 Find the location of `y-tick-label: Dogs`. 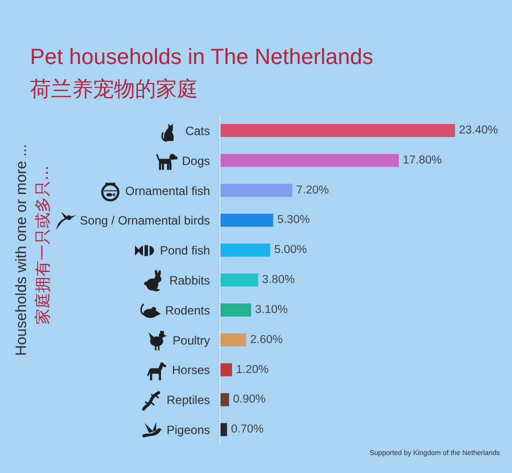

y-tick-label: Dogs is located at coordinates (196, 161).